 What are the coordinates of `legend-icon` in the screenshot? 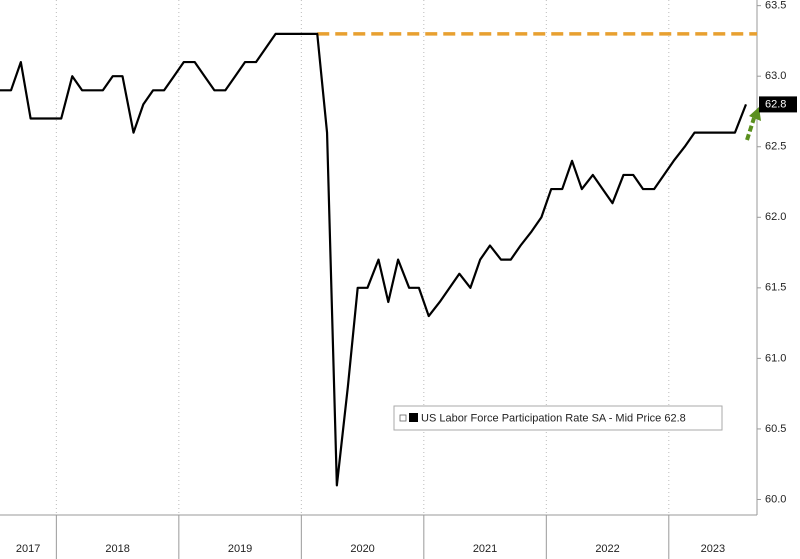 It's located at (403, 418).